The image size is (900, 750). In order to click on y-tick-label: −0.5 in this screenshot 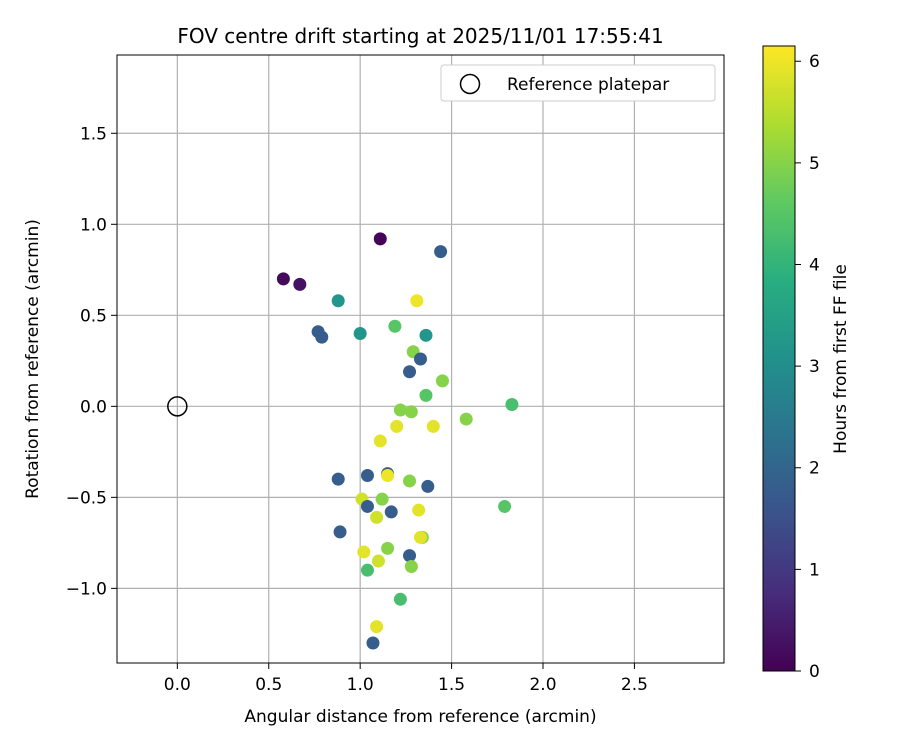, I will do `click(86, 498)`.